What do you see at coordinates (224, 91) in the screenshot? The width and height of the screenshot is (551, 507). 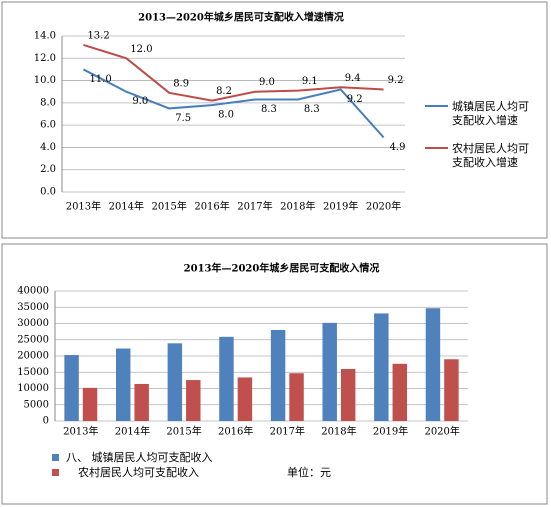 I see `data-label: 8.2` at bounding box center [224, 91].